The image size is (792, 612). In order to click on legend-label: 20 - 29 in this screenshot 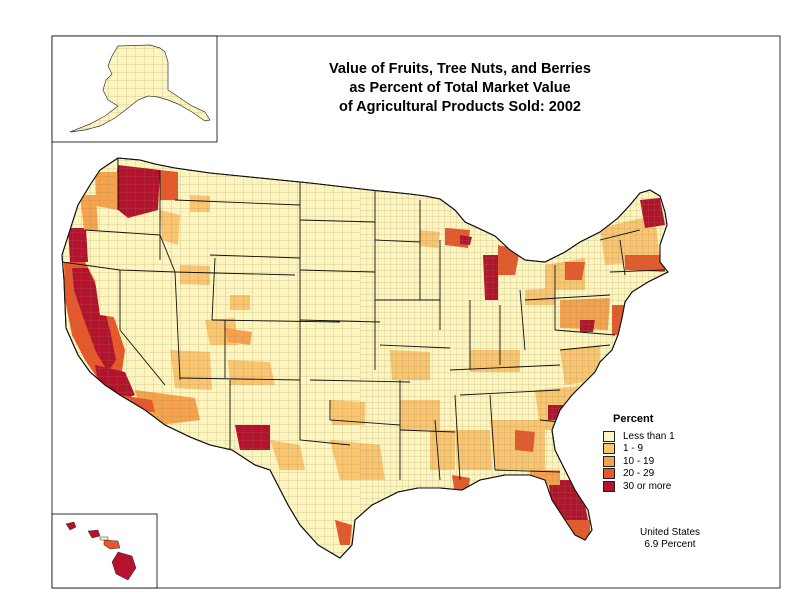, I will do `click(639, 474)`.